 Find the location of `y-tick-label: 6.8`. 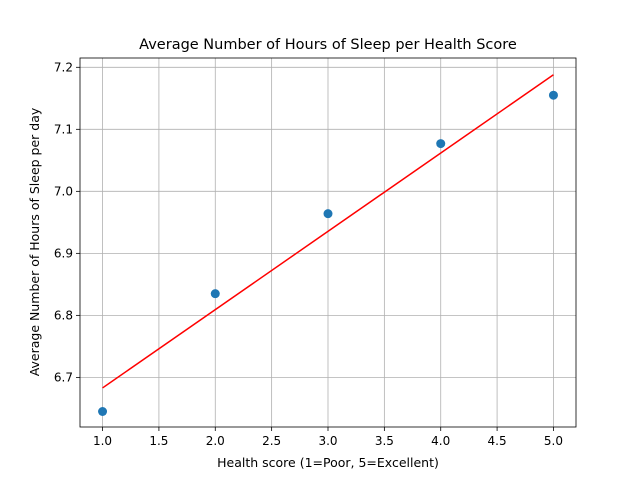

y-tick-label: 6.8 is located at coordinates (63, 315).